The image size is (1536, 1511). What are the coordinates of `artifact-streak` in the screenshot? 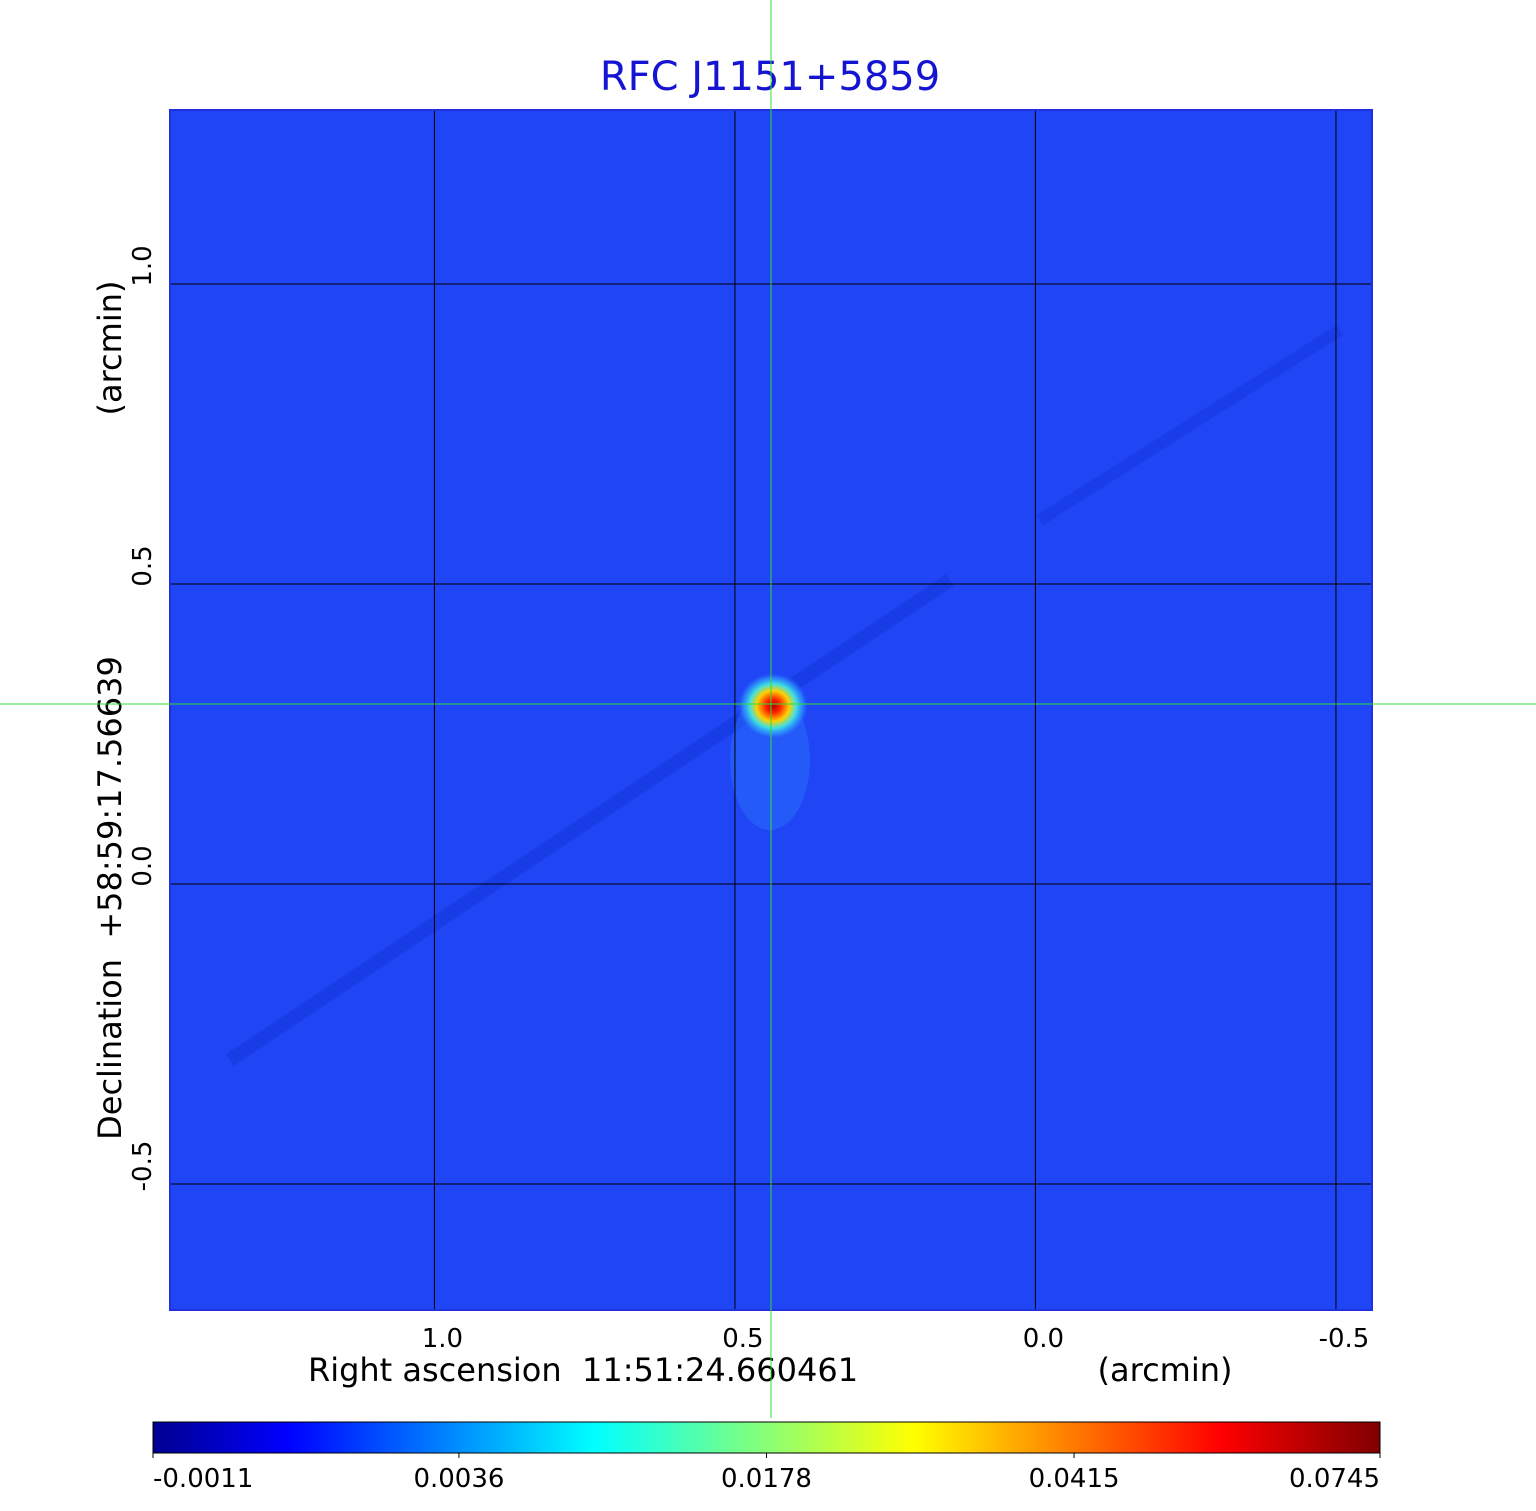 It's located at (1190, 425).